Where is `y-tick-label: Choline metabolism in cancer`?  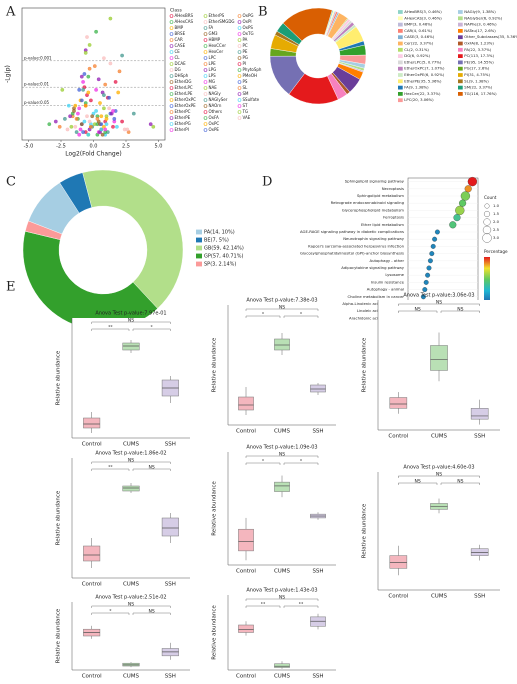 y-tick-label: Choline metabolism in cancer is located at coordinates (376, 296).